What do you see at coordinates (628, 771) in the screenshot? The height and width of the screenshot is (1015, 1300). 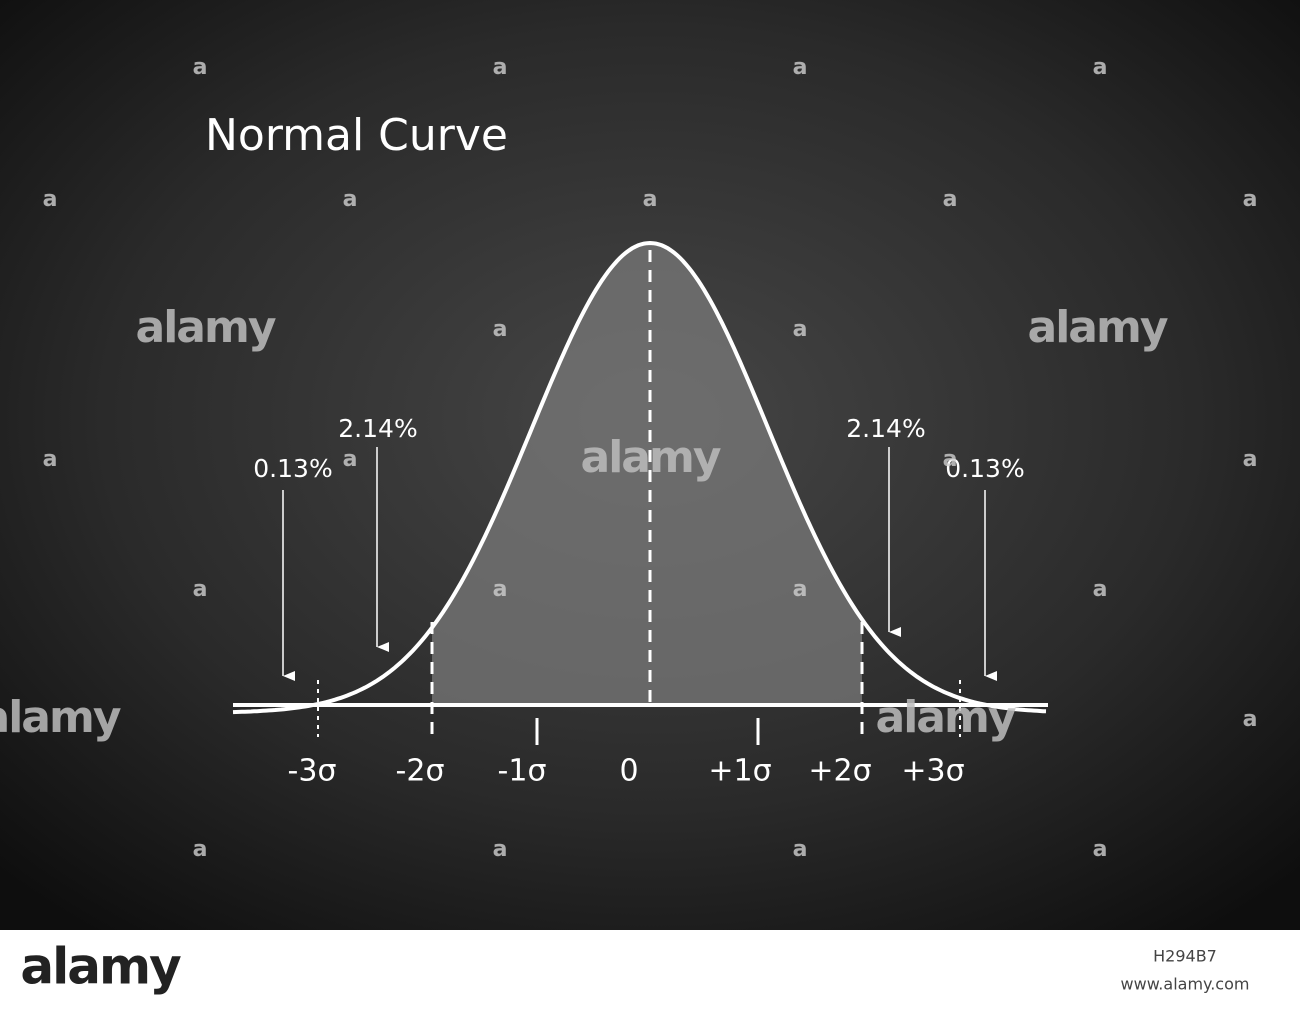 I see `axis-label: 0` at bounding box center [628, 771].